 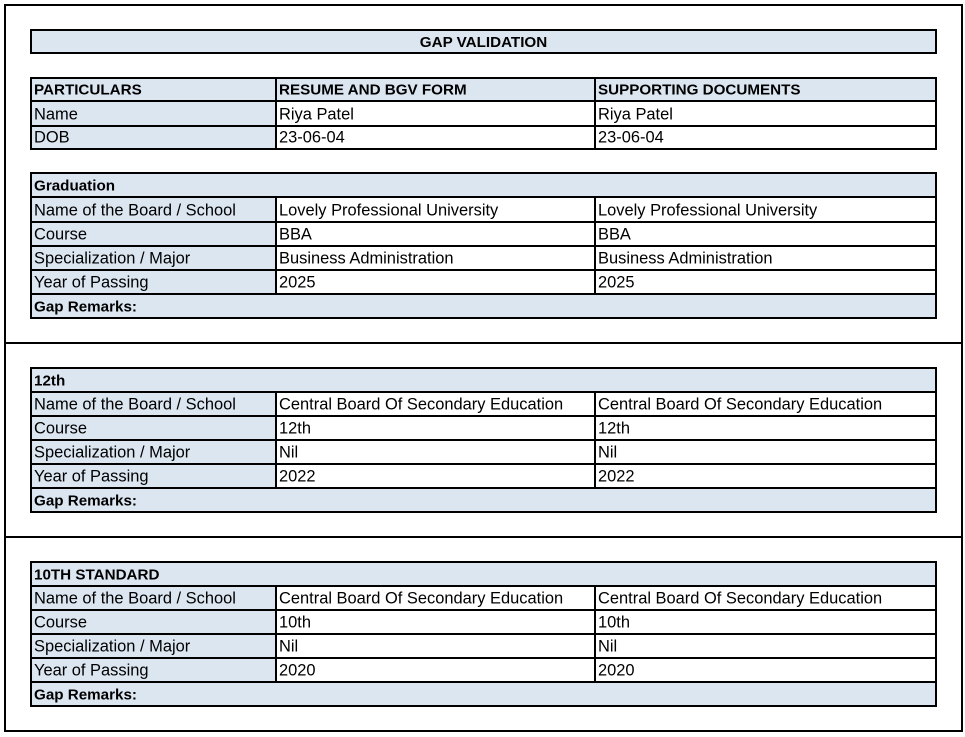 What do you see at coordinates (373, 90) in the screenshot?
I see `svg-text: RESUME AND BGV FORM` at bounding box center [373, 90].